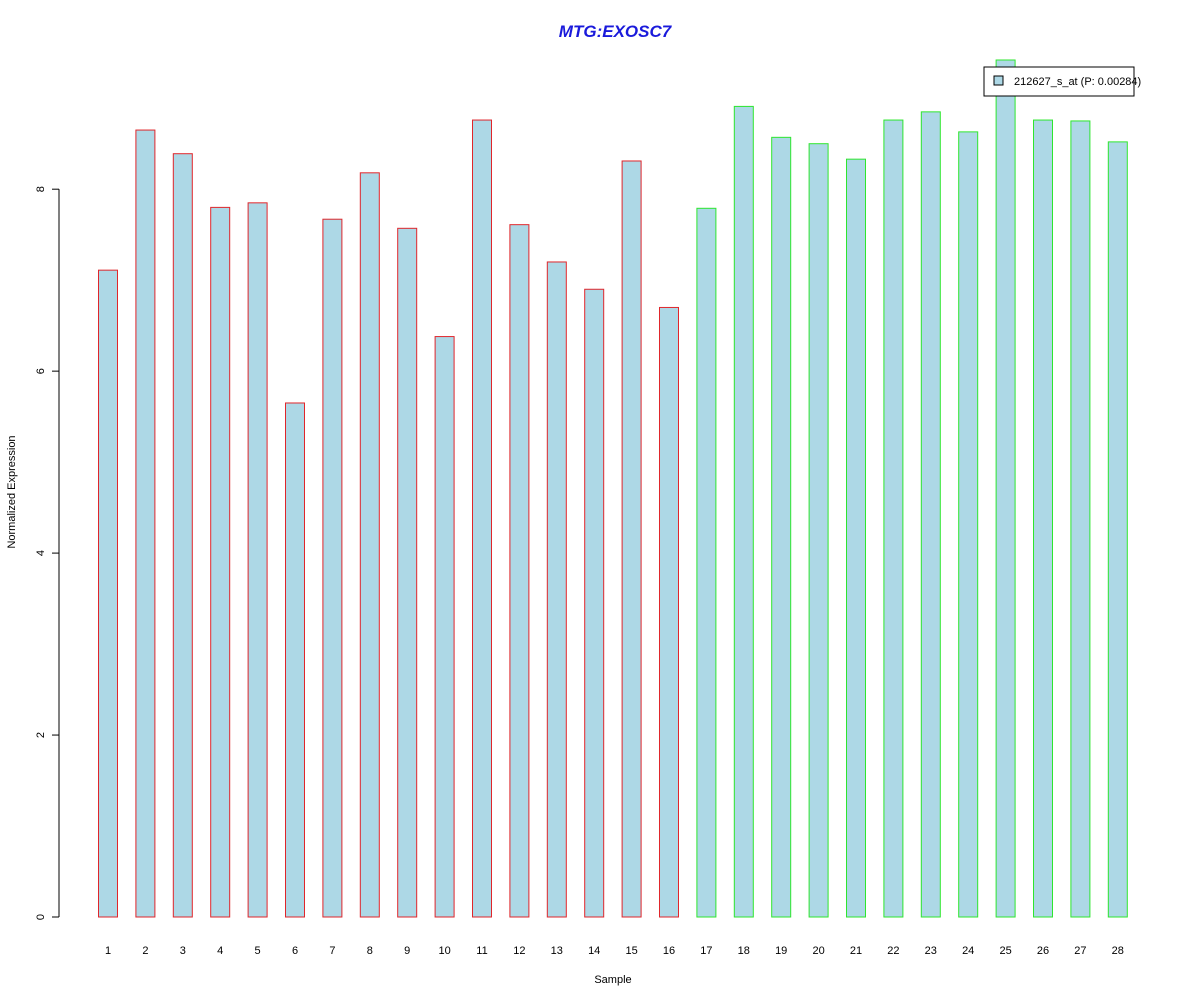 The width and height of the screenshot is (1200, 1000). I want to click on y-axis: 0 2 4 6 8, so click(47, 553).